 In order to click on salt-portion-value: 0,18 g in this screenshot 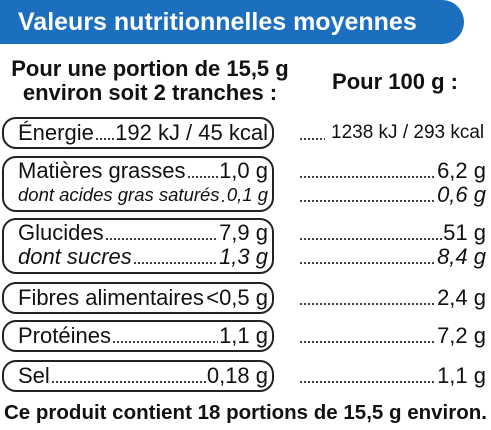, I will do `click(237, 375)`.